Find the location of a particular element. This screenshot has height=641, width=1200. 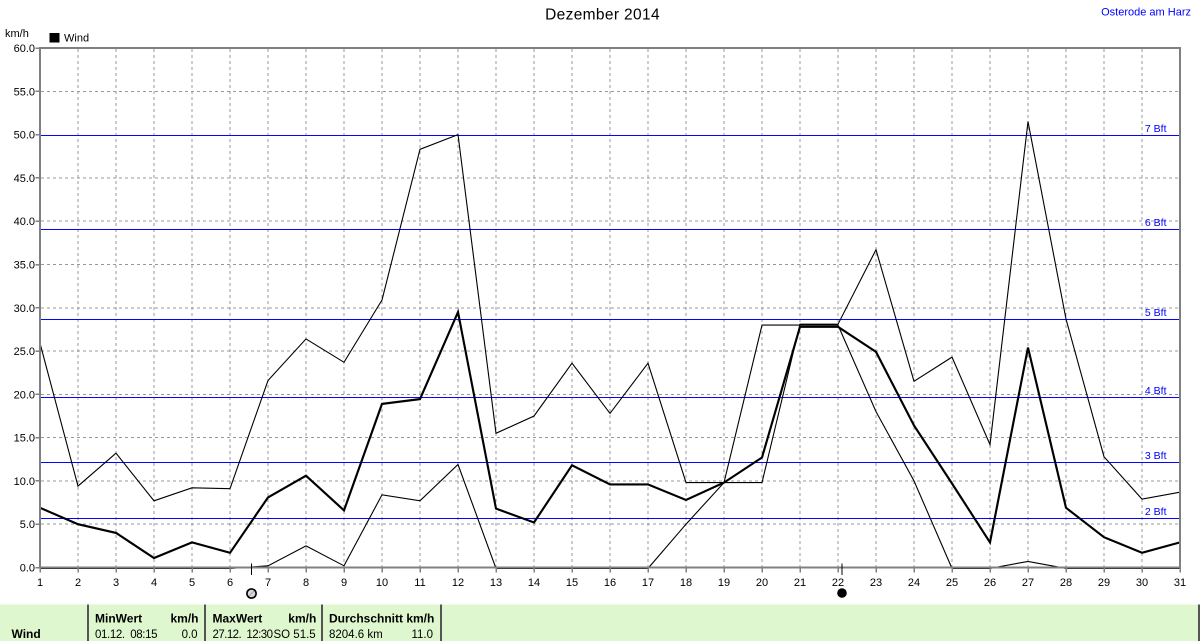

svg-text: 27 is located at coordinates (1028, 583).